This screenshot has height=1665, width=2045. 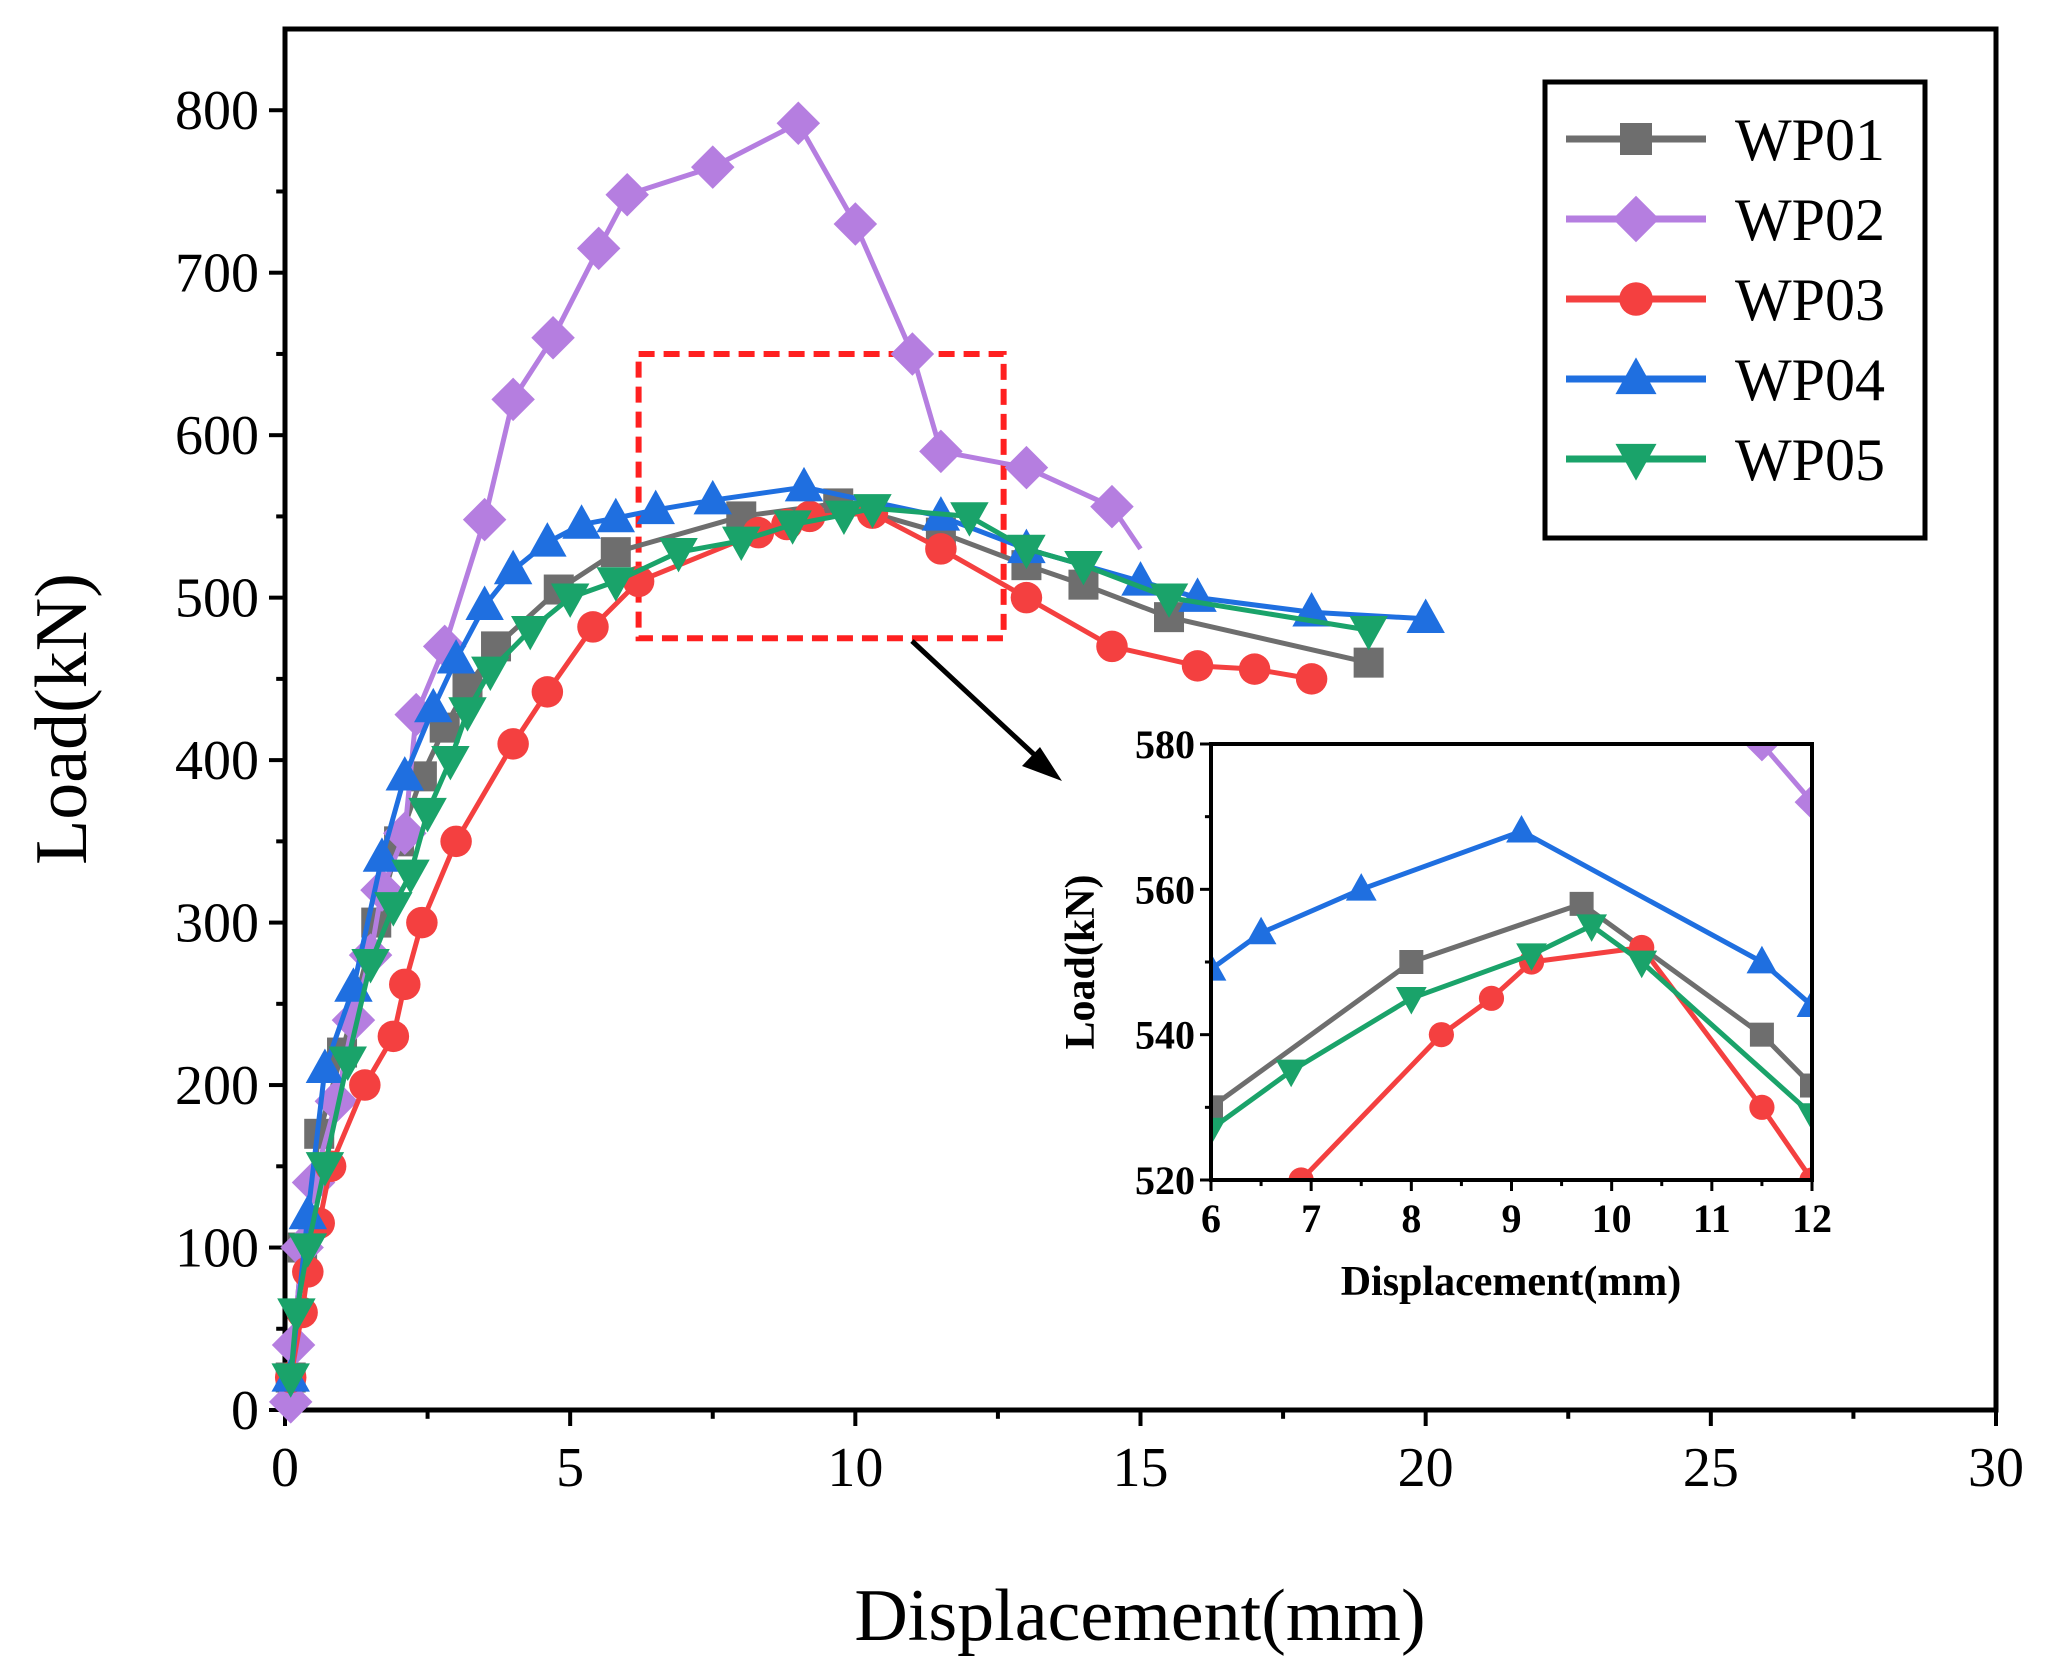 I want to click on legend-marker-wp03, so click(x=1636, y=299).